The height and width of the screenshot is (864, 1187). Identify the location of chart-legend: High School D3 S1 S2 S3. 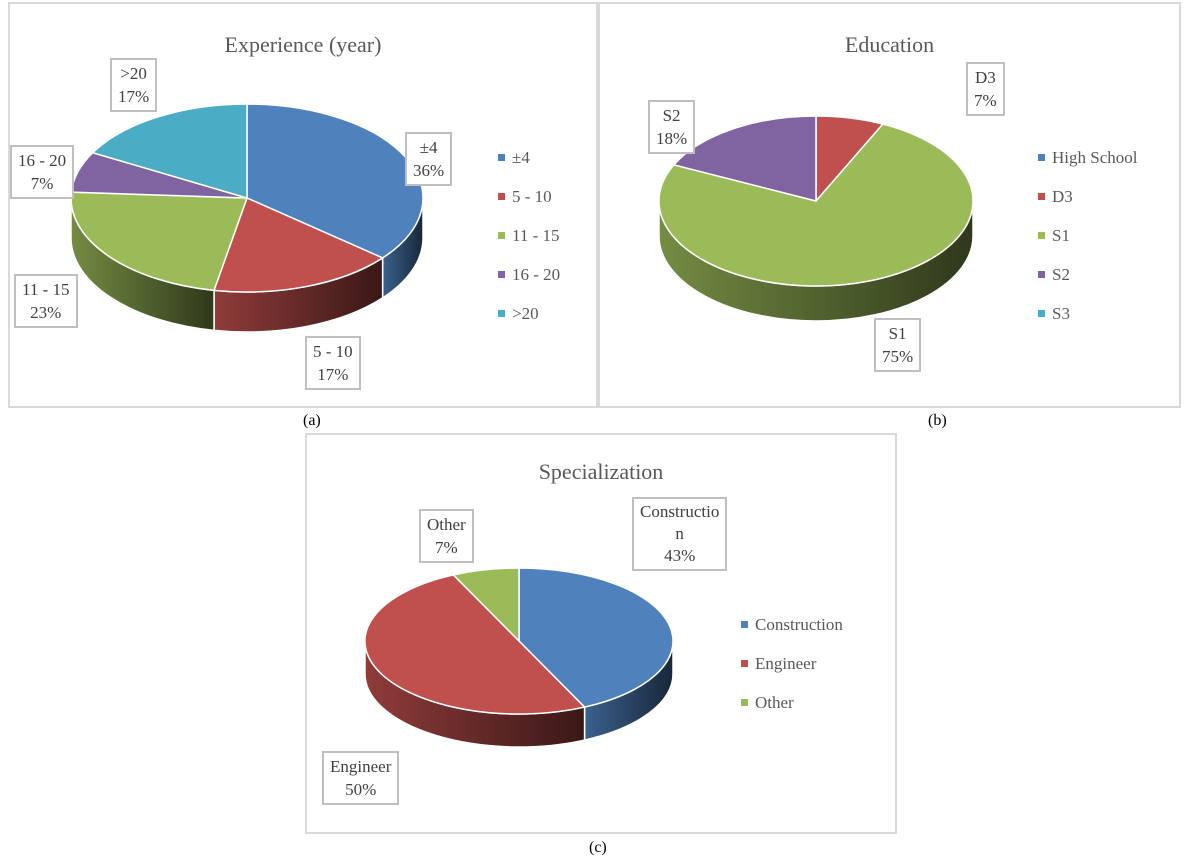
(1087, 235).